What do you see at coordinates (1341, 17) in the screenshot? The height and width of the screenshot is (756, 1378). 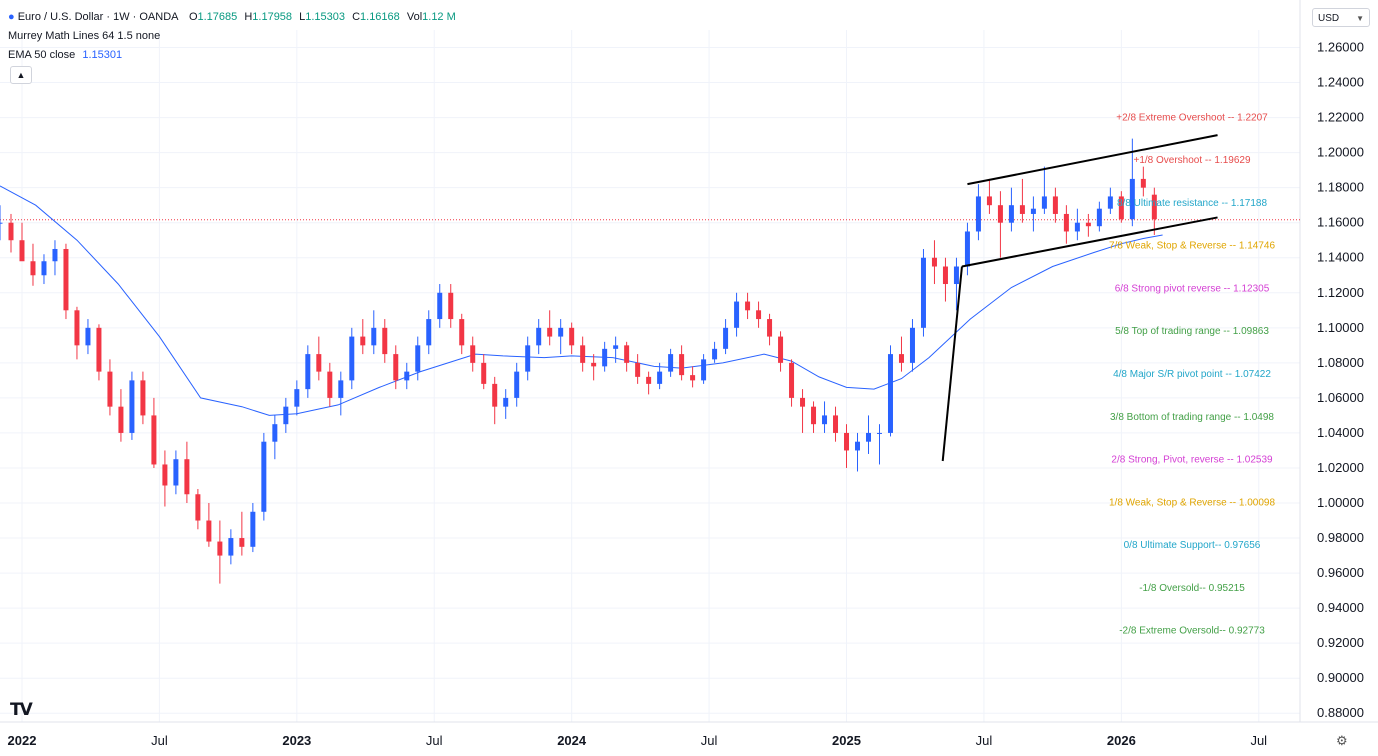 I see `currency-select: USD ▼` at bounding box center [1341, 17].